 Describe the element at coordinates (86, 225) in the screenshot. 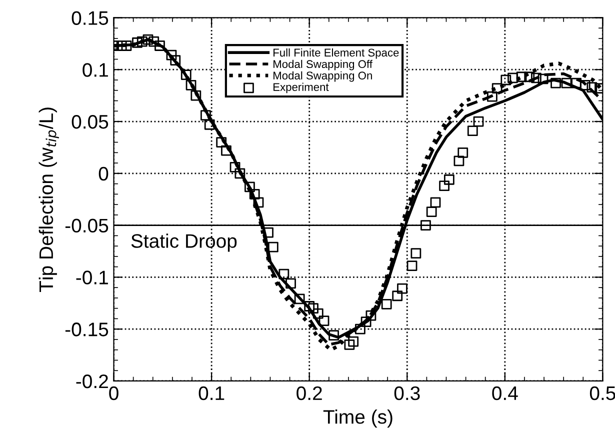

I see `y-tick-label: -0.05` at that location.